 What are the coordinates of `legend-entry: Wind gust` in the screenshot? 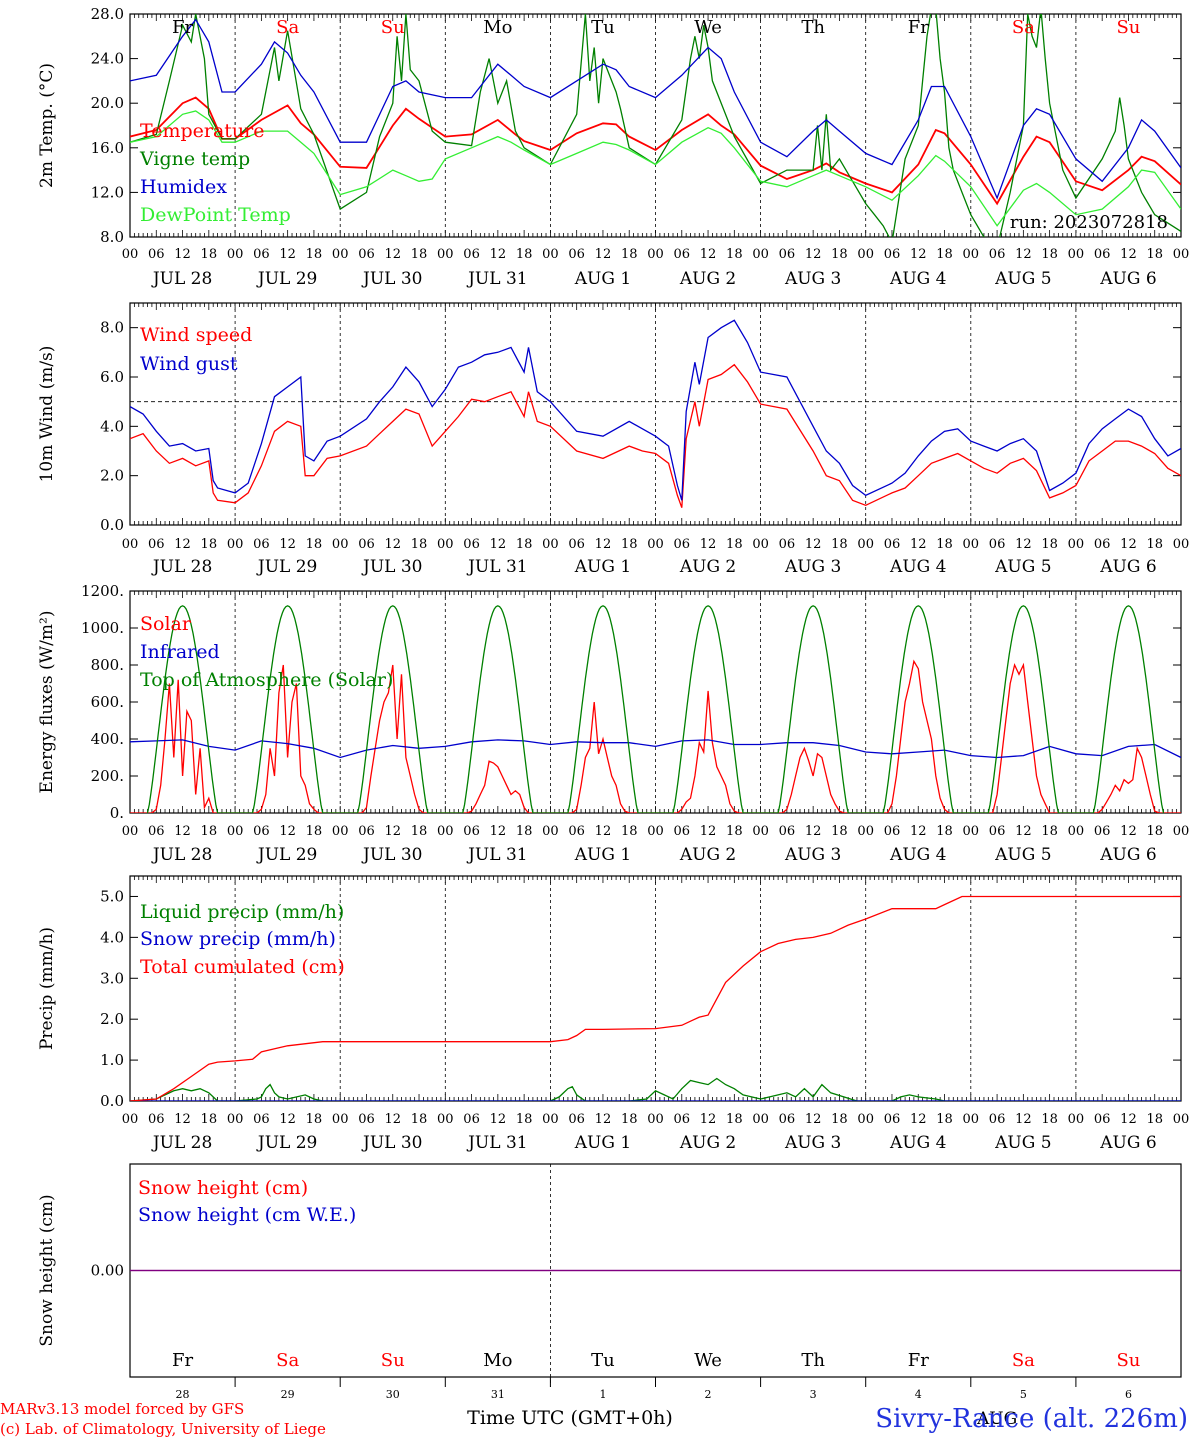 It's located at (189, 364).